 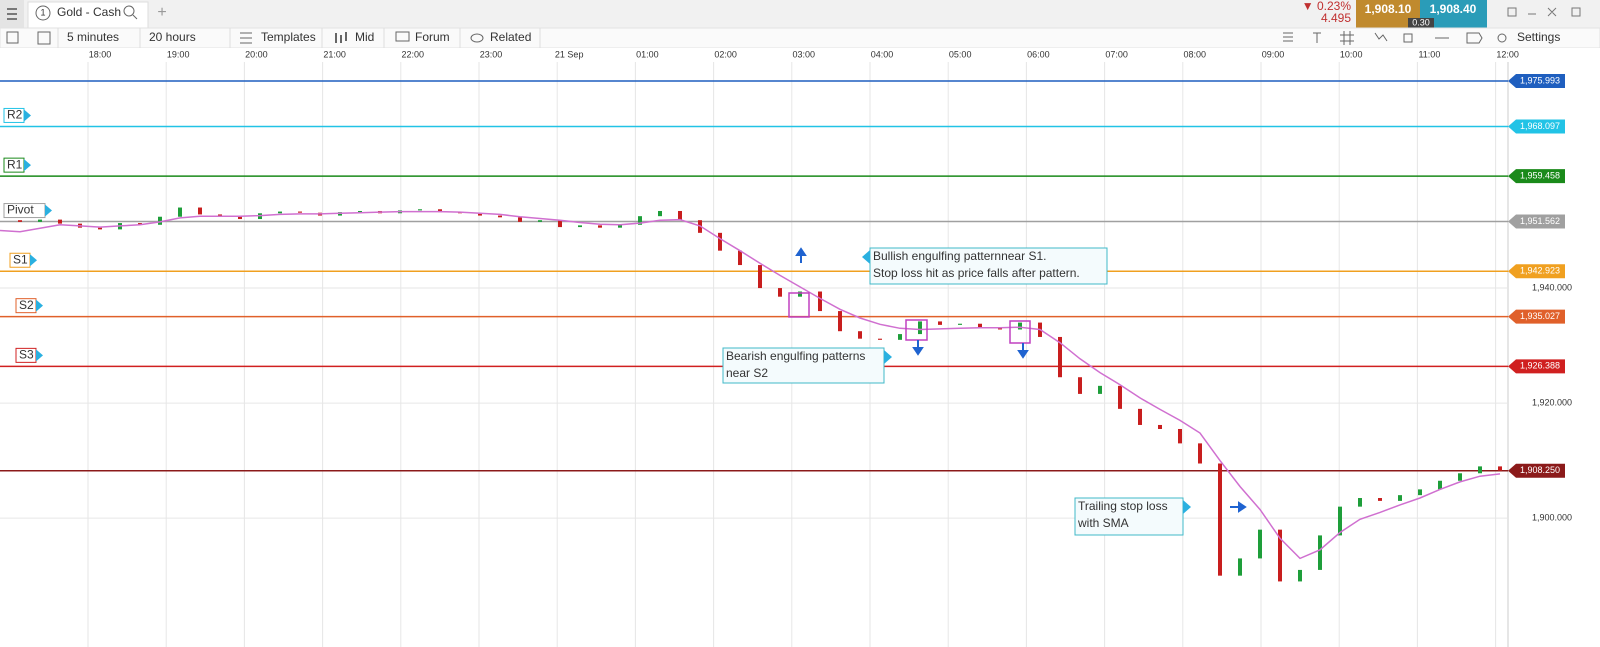 I want to click on time-label: 03:00, so click(x=804, y=54).